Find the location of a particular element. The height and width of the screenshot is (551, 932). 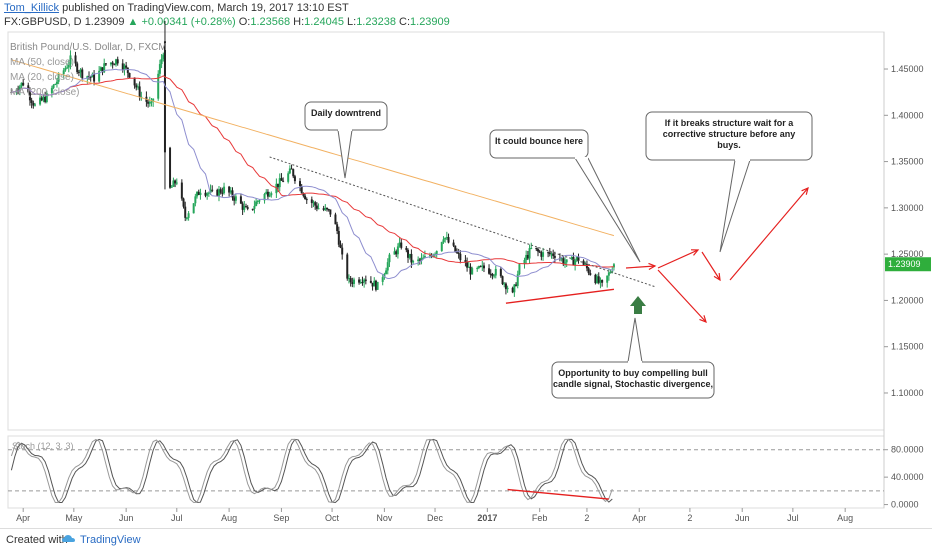

created-with-text: Created with is located at coordinates (37, 540).